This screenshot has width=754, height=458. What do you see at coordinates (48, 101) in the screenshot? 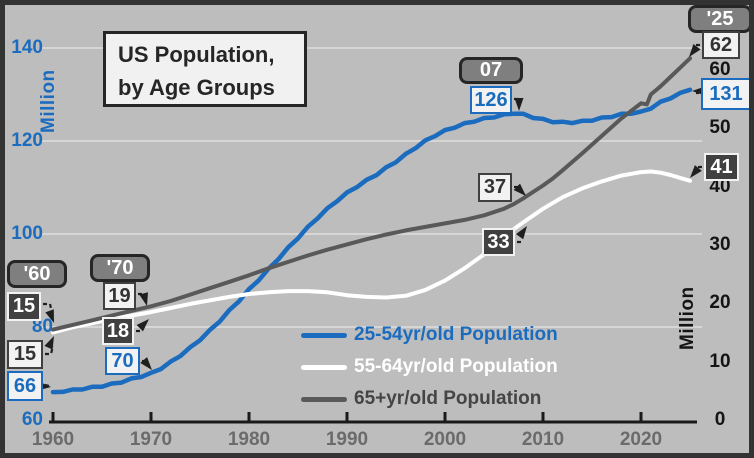
I see `left-axis-unit-label: Million` at bounding box center [48, 101].